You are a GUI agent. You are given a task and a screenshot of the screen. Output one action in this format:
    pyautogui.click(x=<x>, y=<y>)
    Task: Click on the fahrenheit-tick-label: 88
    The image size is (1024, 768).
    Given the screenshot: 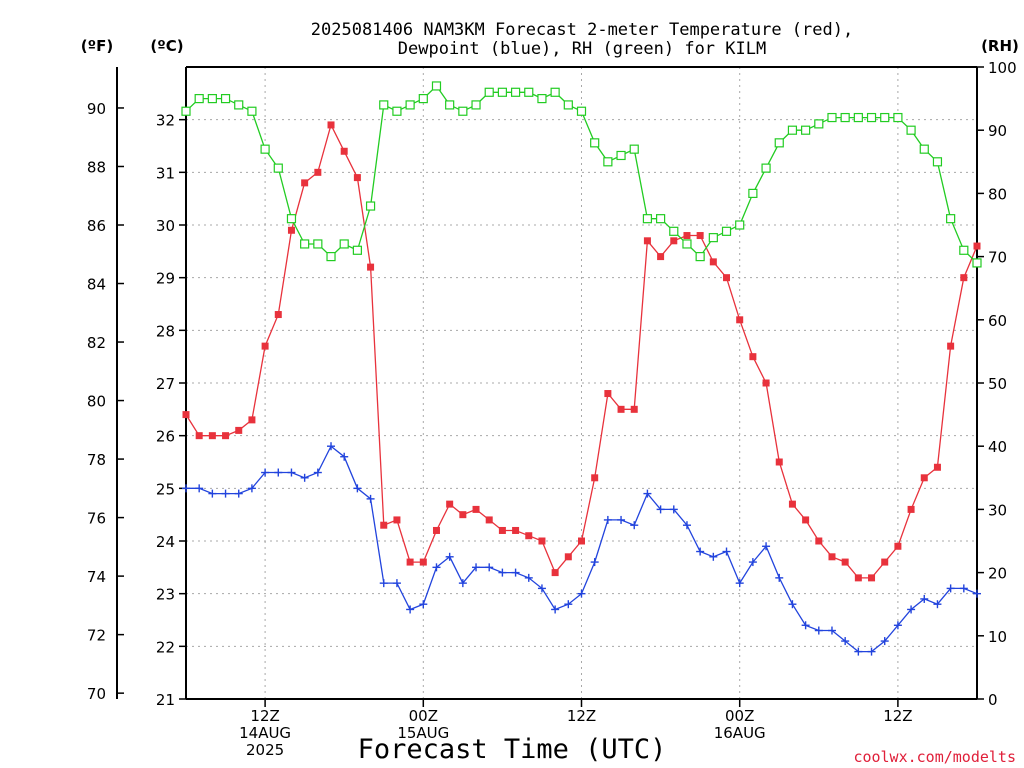 What is the action you would take?
    pyautogui.click(x=96, y=167)
    